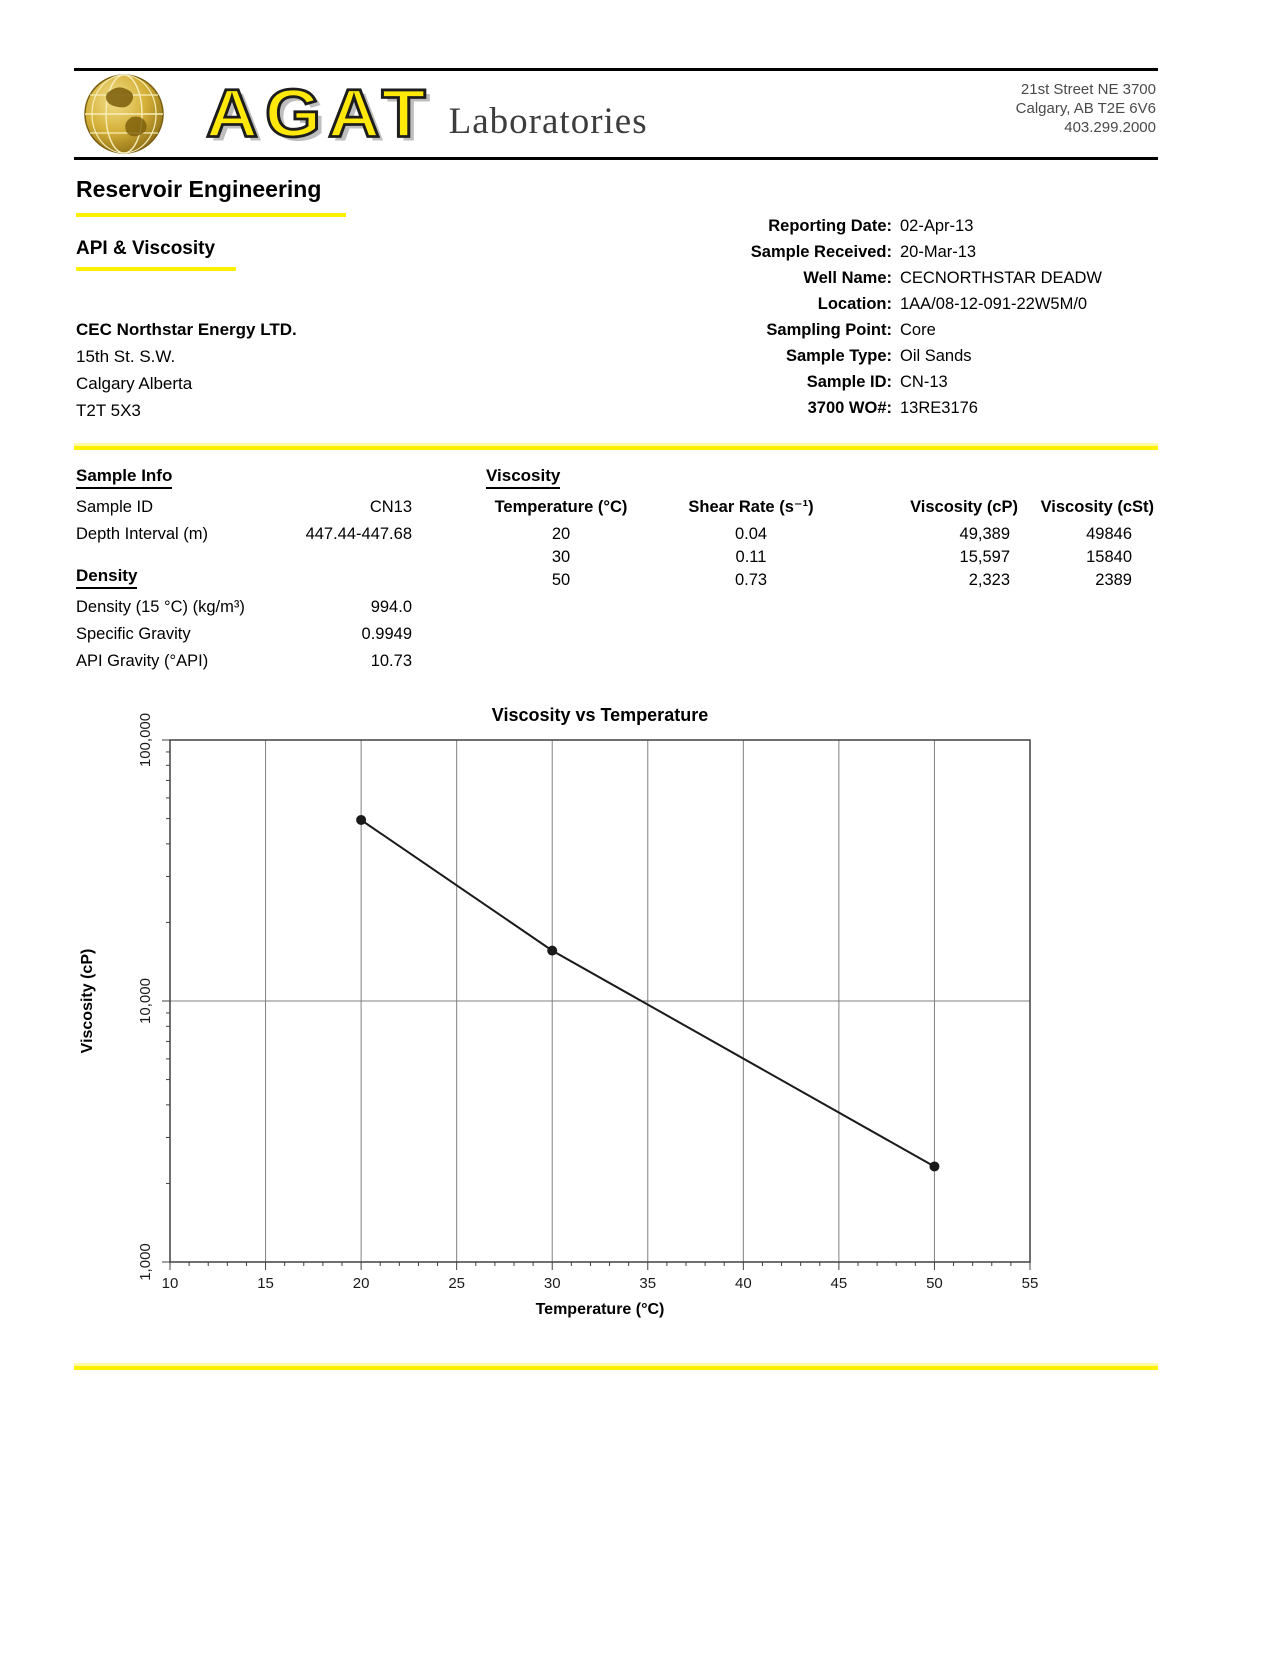 This screenshot has width=1276, height=1662. Describe the element at coordinates (1113, 580) in the screenshot. I see `cell-viscosity-cst: 2389` at that location.